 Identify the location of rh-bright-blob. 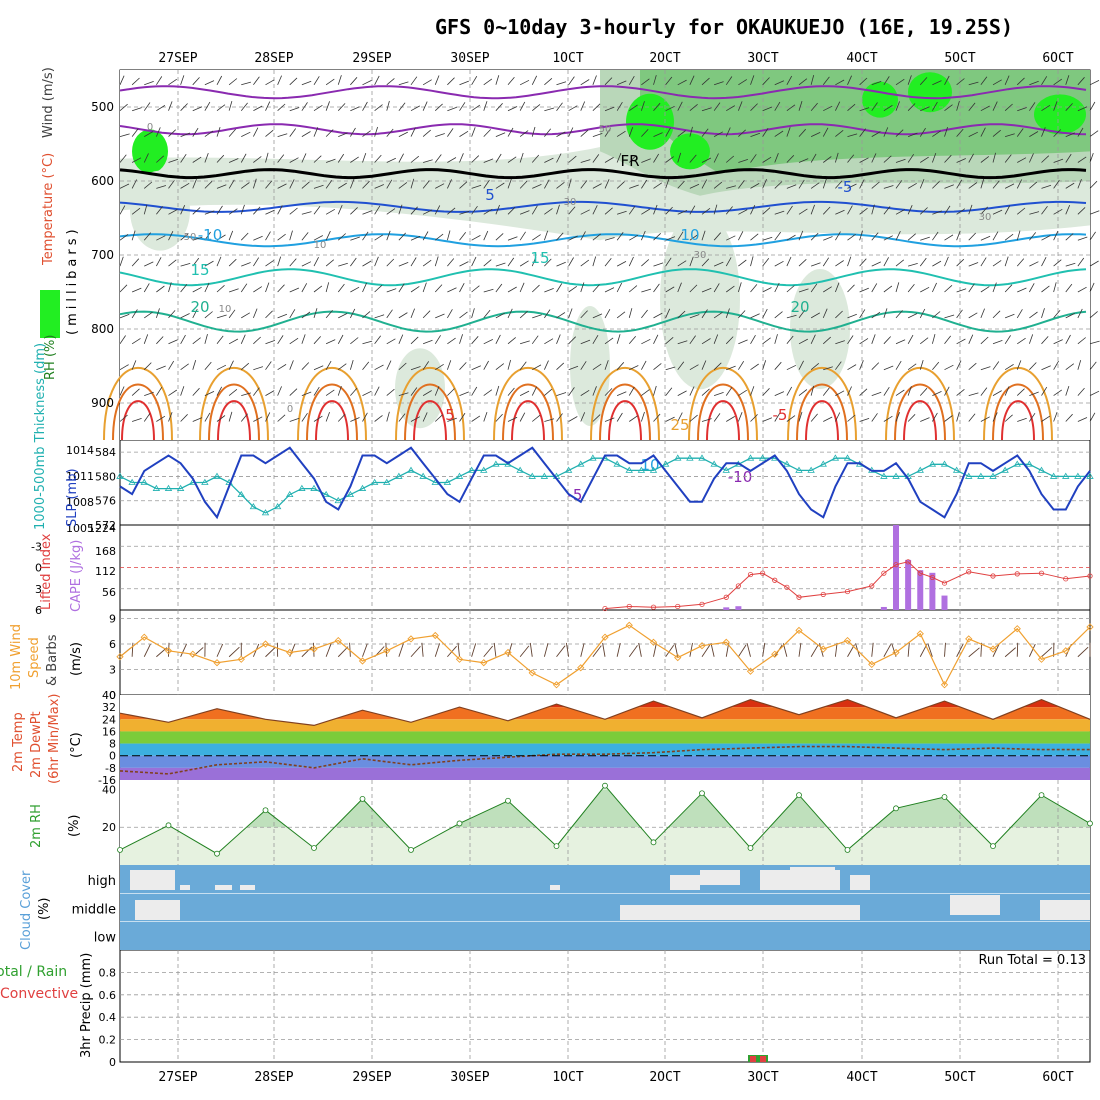
(650, 121).